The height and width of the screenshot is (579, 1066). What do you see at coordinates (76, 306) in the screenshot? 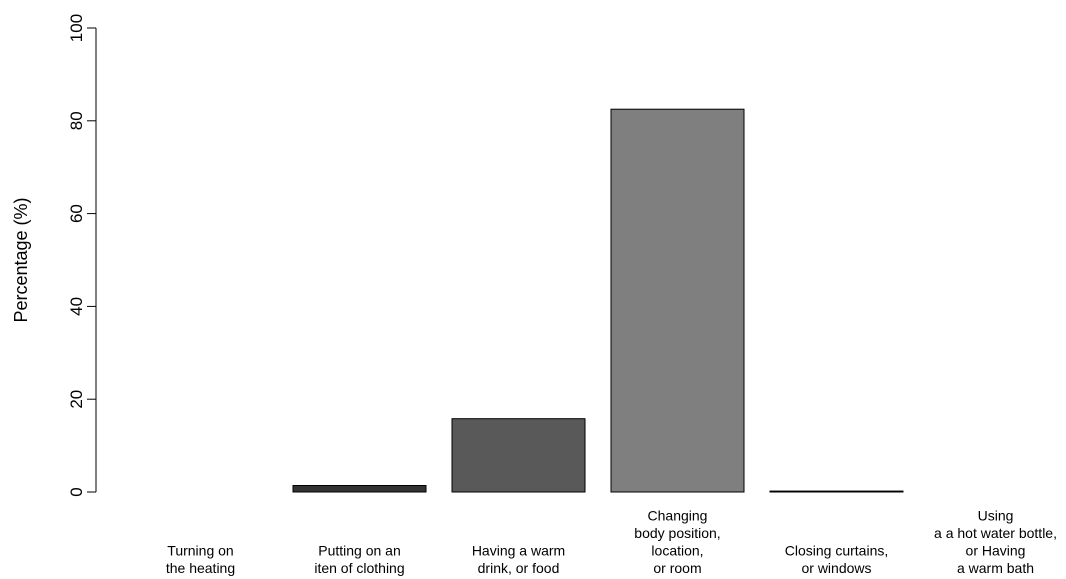
I see `y-tick-label: 40` at bounding box center [76, 306].